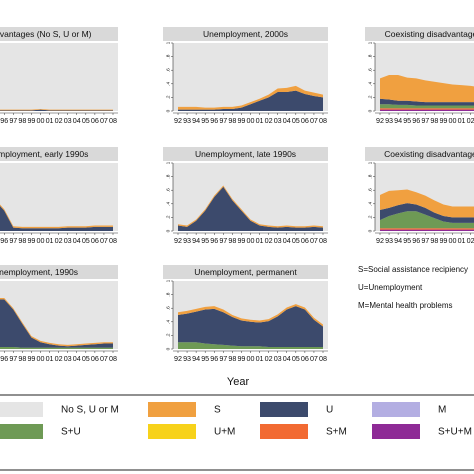  Describe the element at coordinates (429, 154) in the screenshot. I see `panel-title: Coexisting disadvantages (S and/` at that location.